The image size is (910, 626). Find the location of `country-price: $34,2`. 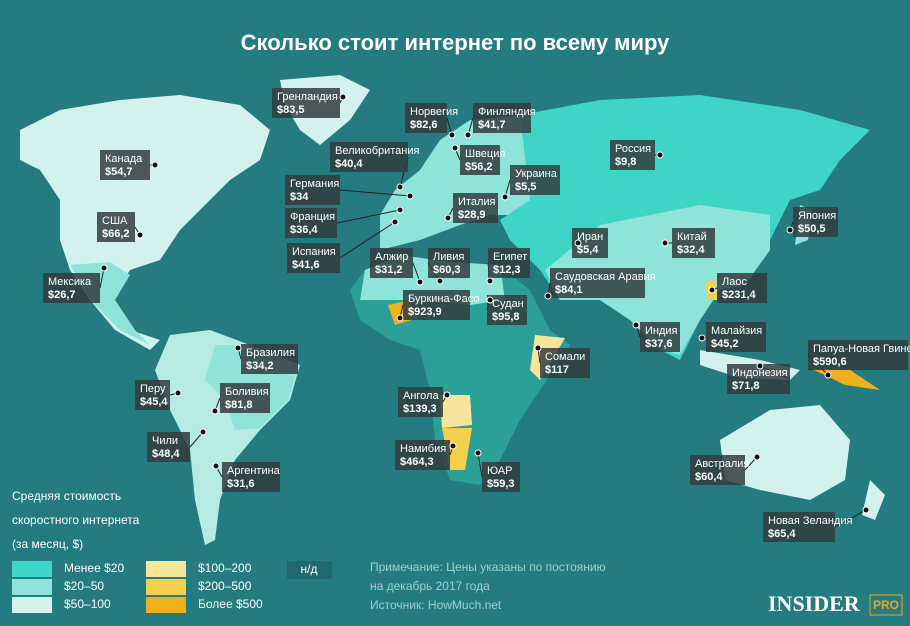

country-price: $34,2 is located at coordinates (260, 366).